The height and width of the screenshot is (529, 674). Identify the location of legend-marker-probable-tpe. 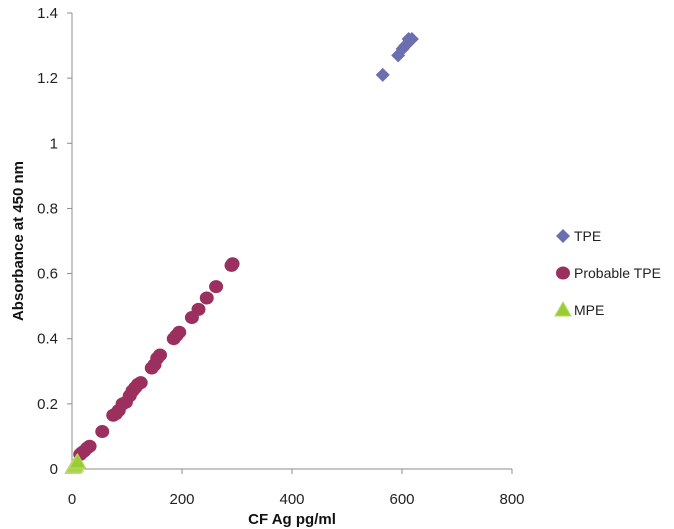
(563, 273).